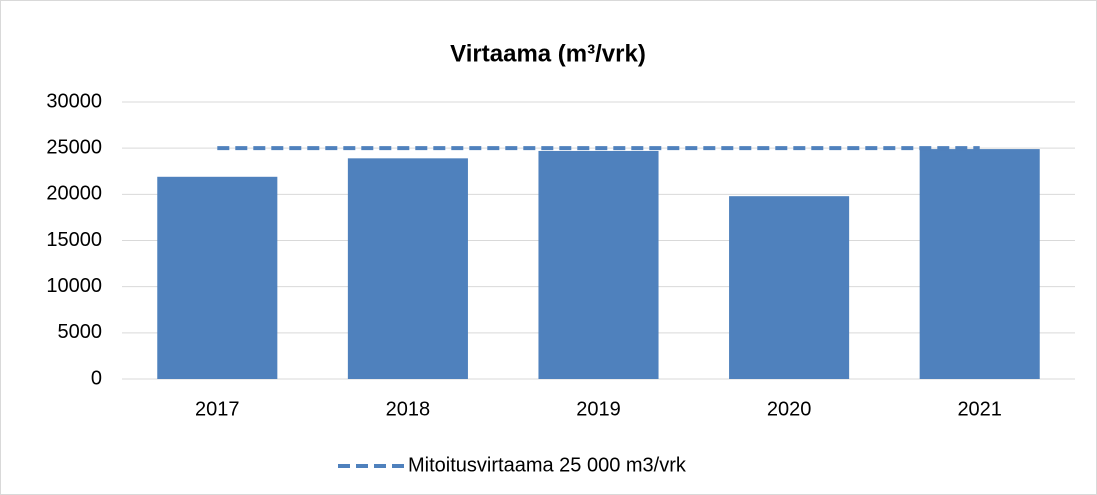  I want to click on x-tick-label: 2017, so click(217, 409).